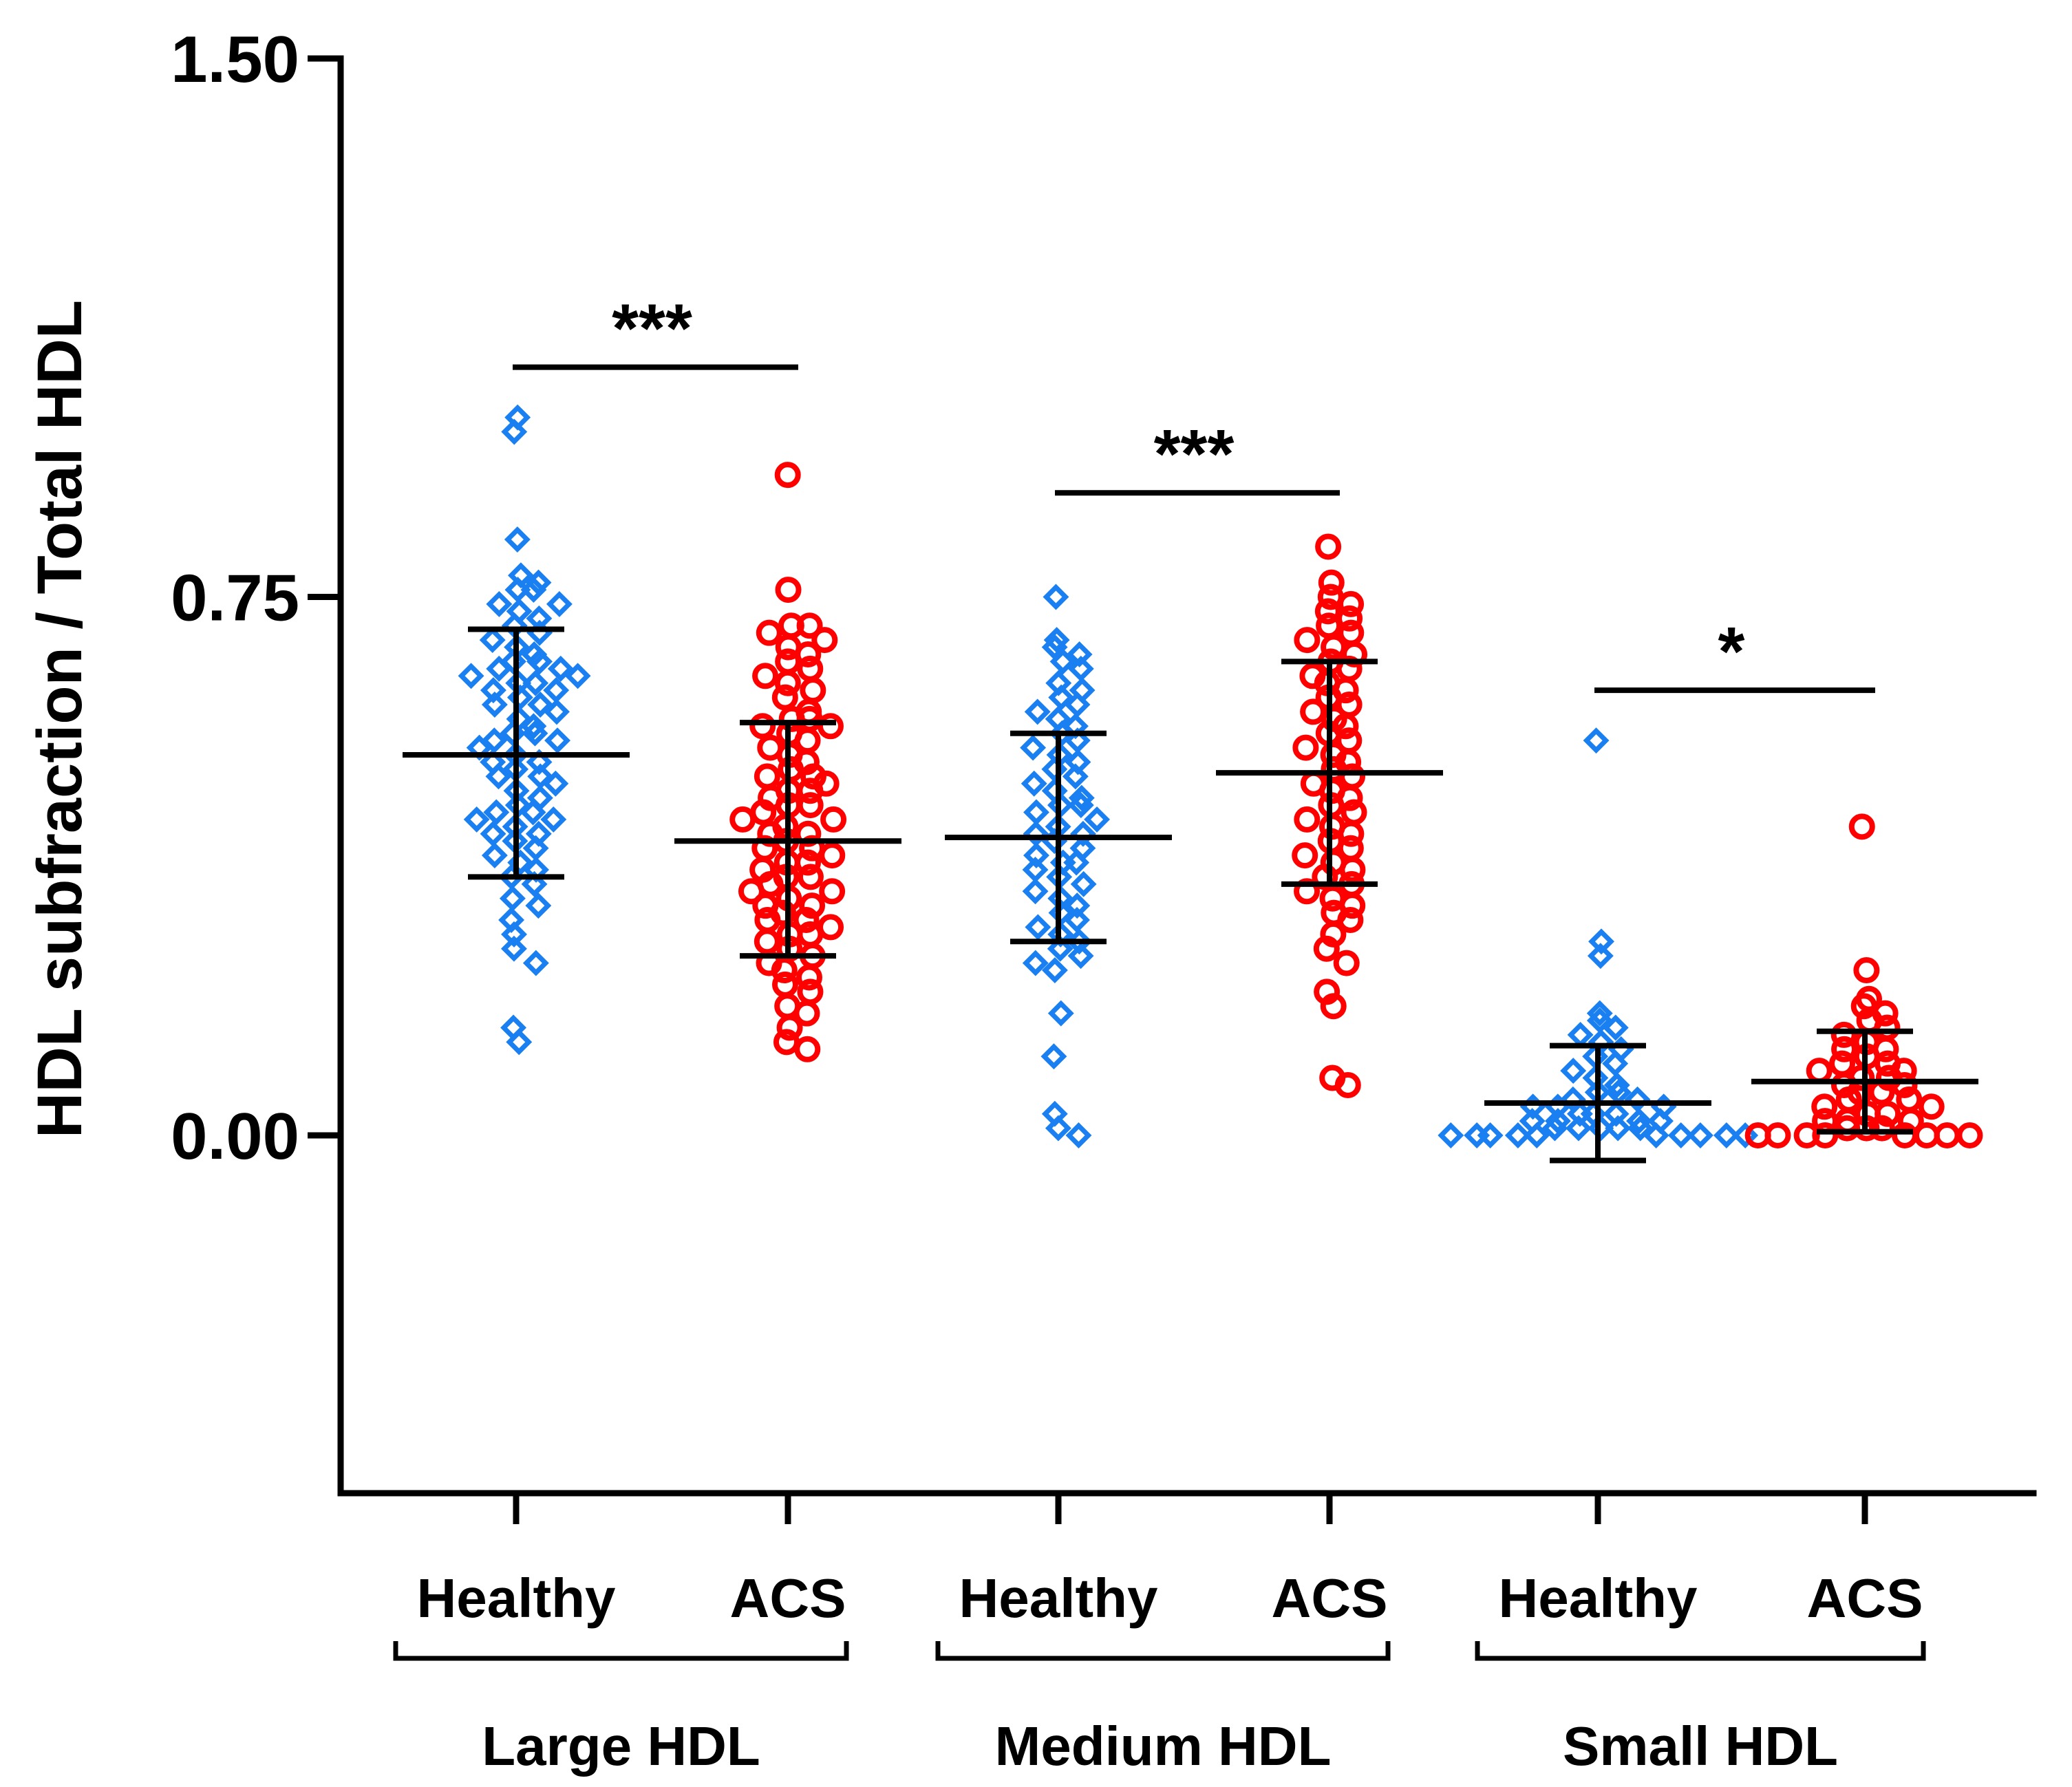 The height and width of the screenshot is (1787, 2072). What do you see at coordinates (621, 1746) in the screenshot?
I see `group-label: Large HDL` at bounding box center [621, 1746].